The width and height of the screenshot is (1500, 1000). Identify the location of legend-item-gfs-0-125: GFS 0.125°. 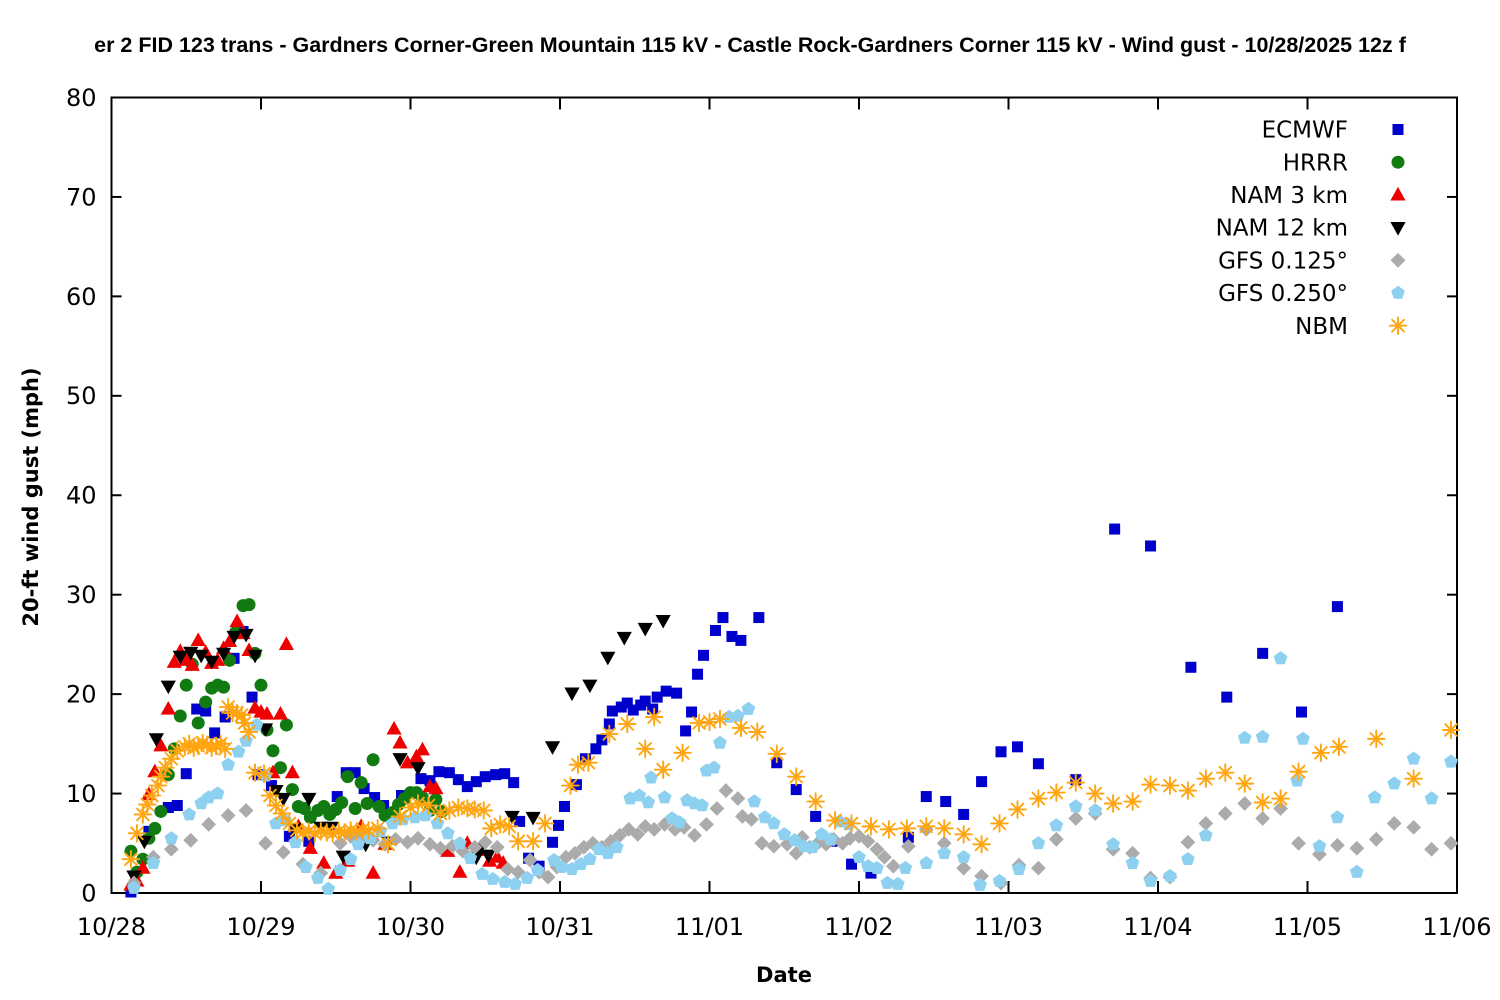
(1312, 261).